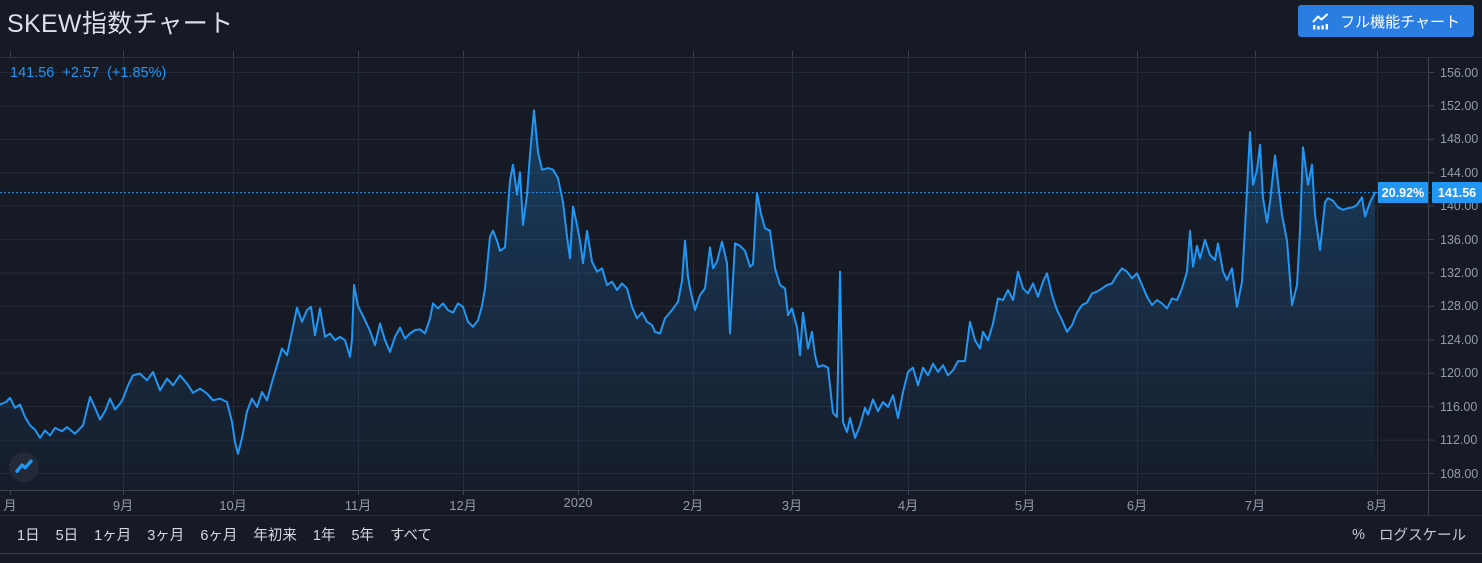 This screenshot has height=563, width=1482. What do you see at coordinates (1459, 473) in the screenshot?
I see `price-tick-label: 108.00` at bounding box center [1459, 473].